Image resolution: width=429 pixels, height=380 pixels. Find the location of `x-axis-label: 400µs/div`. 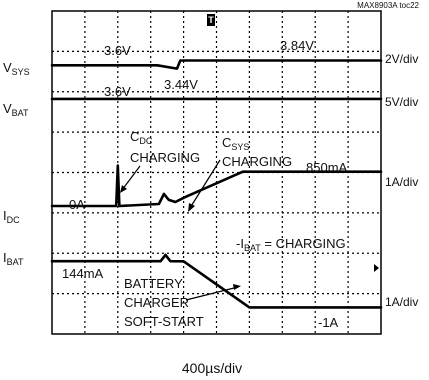

x-axis-label: 400µs/div is located at coordinates (212, 368).